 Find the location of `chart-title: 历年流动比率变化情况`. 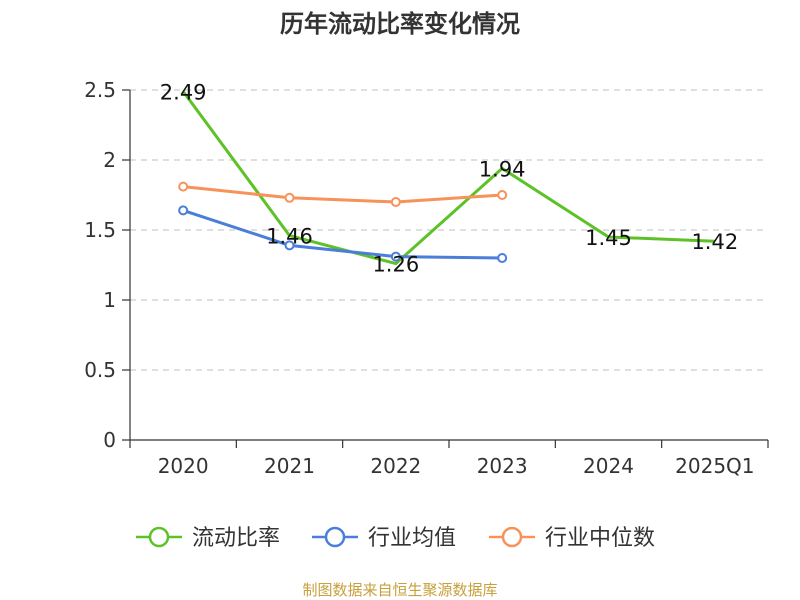

chart-title: 历年流动比率变化情况 is located at coordinates (400, 24).